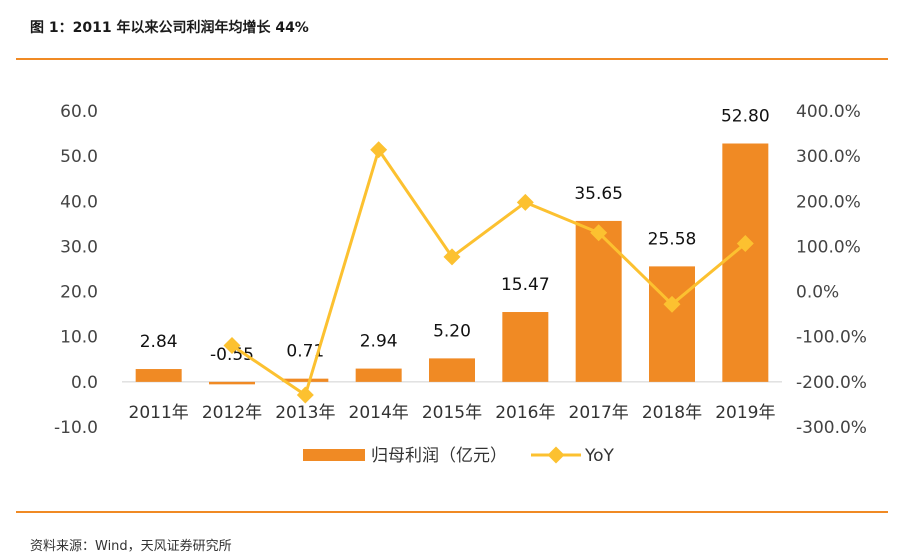 This screenshot has height=560, width=904. What do you see at coordinates (79, 338) in the screenshot?
I see `left-tick-label: 10.0` at bounding box center [79, 338].